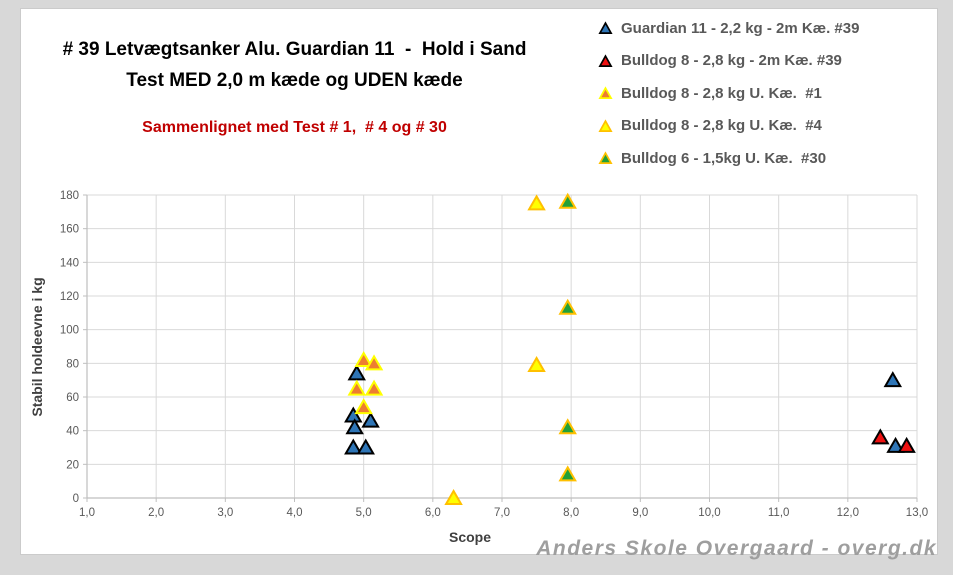 This screenshot has height=575, width=953. I want to click on x-tick-label: 9,0, so click(640, 513).